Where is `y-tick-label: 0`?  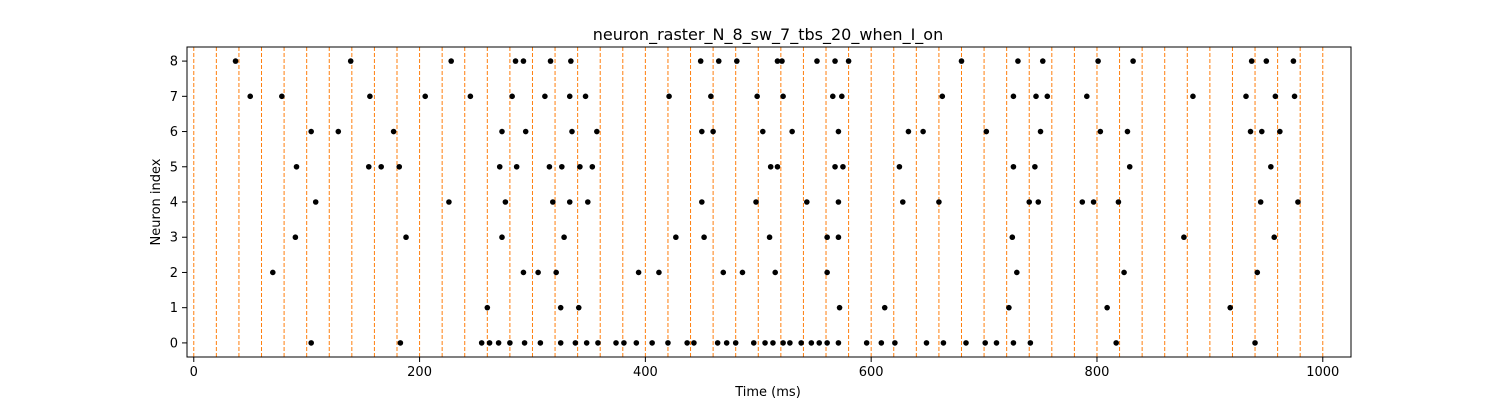 y-tick-label: 0 is located at coordinates (174, 343).